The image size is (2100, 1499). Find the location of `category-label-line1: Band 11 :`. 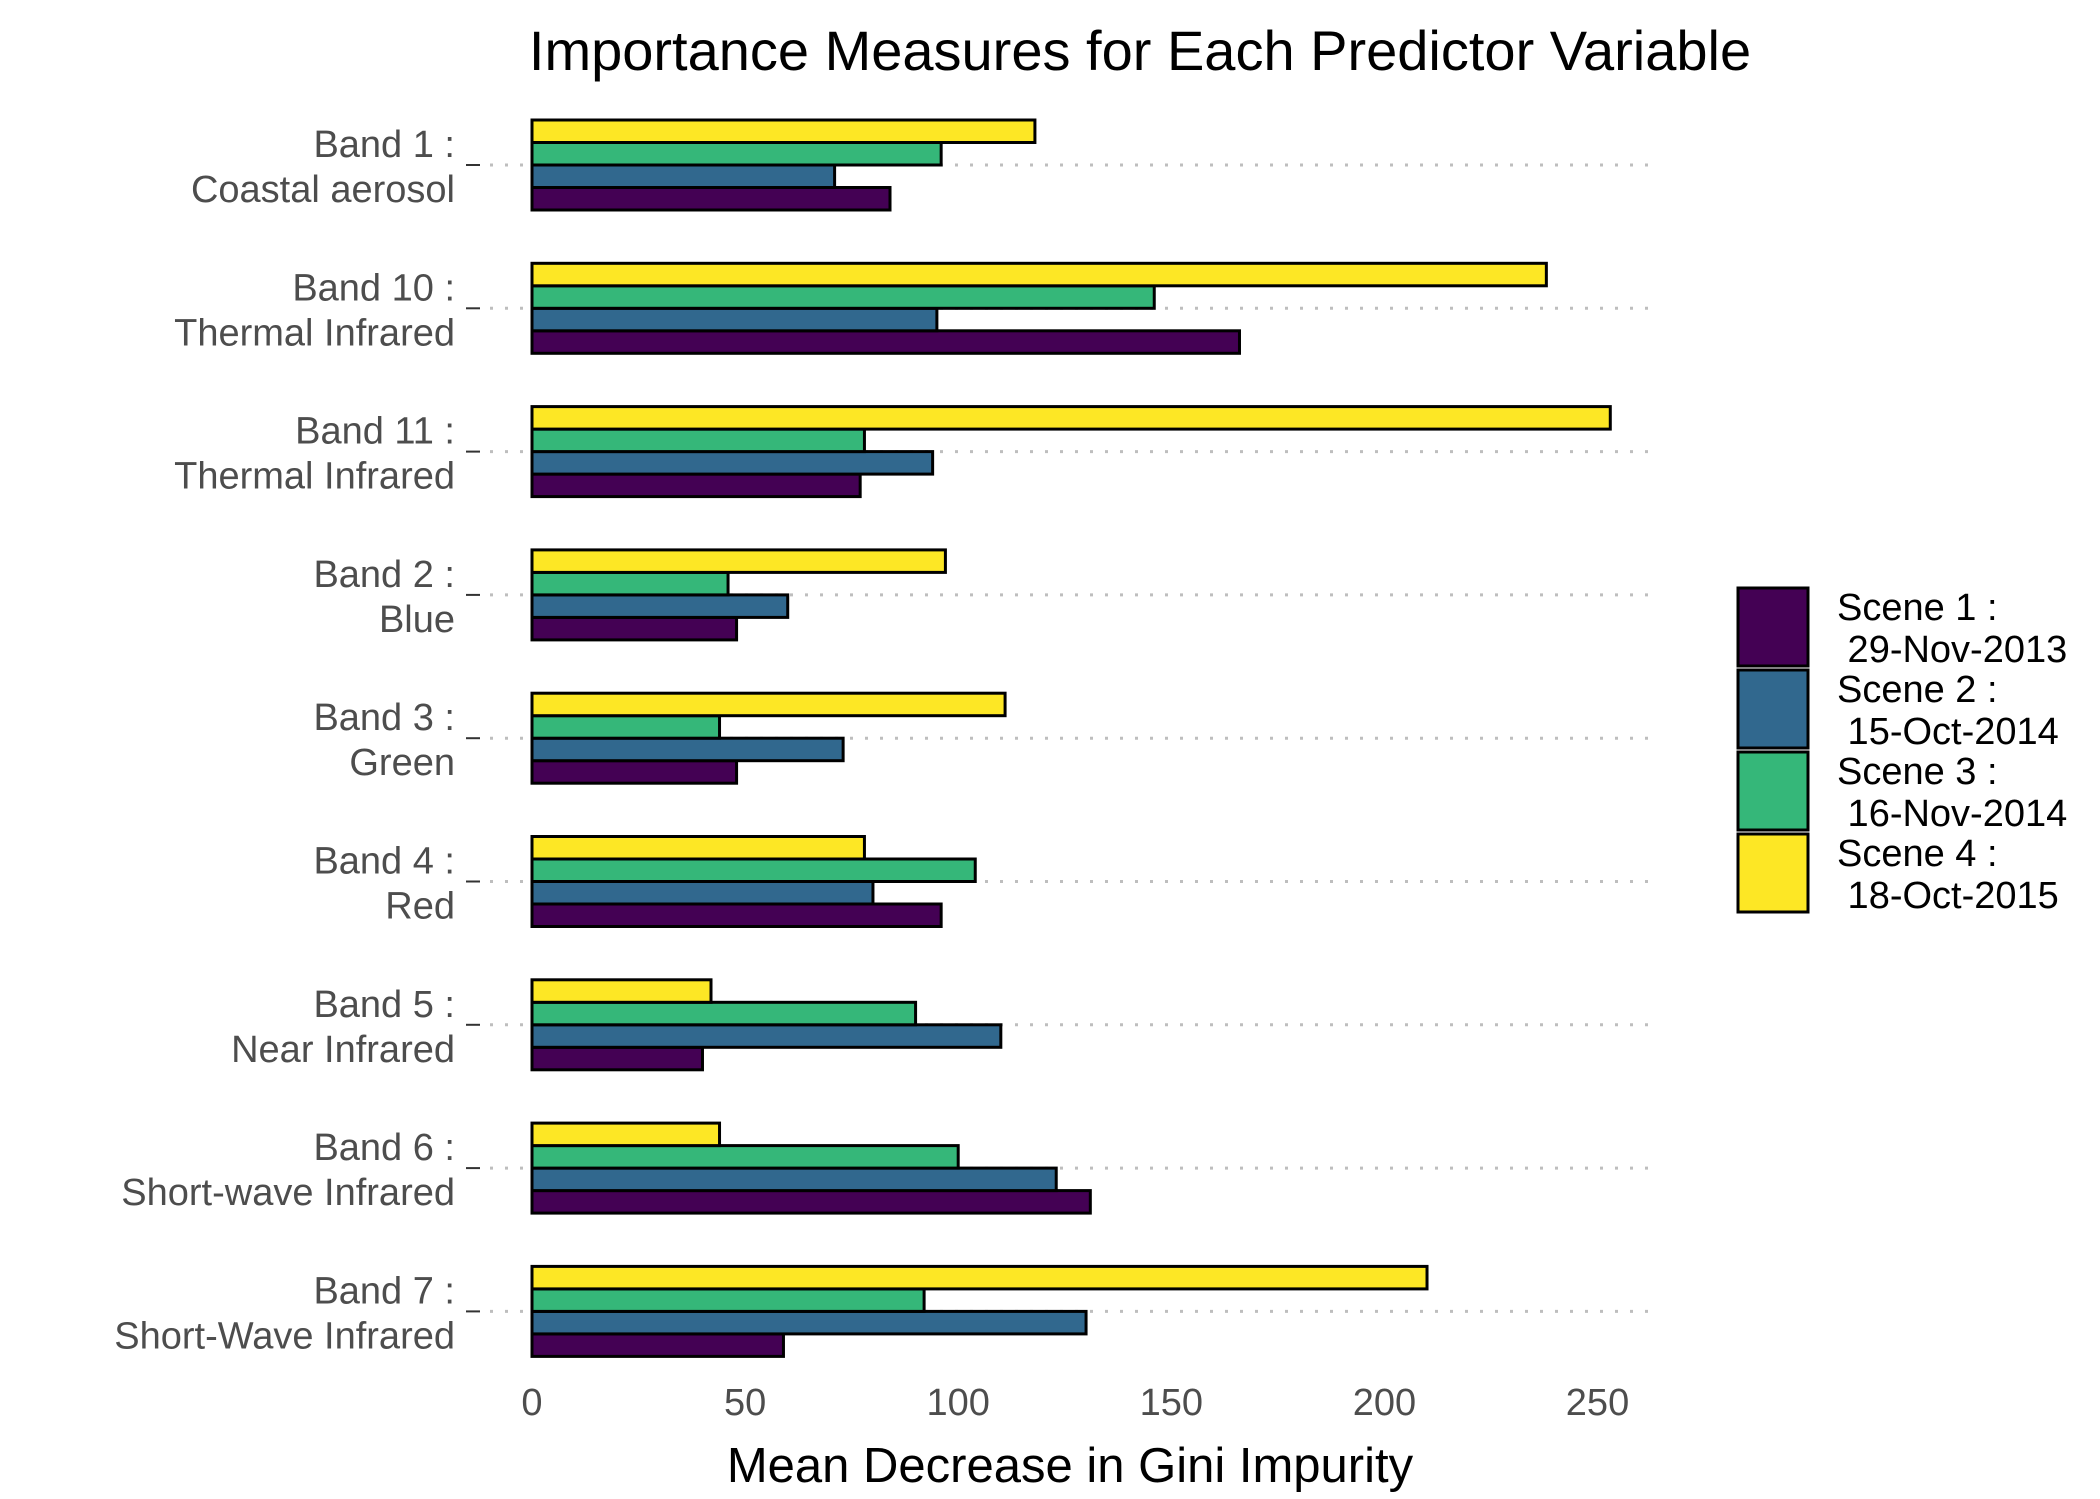

category-label-line1: Band 11 : is located at coordinates (375, 432).